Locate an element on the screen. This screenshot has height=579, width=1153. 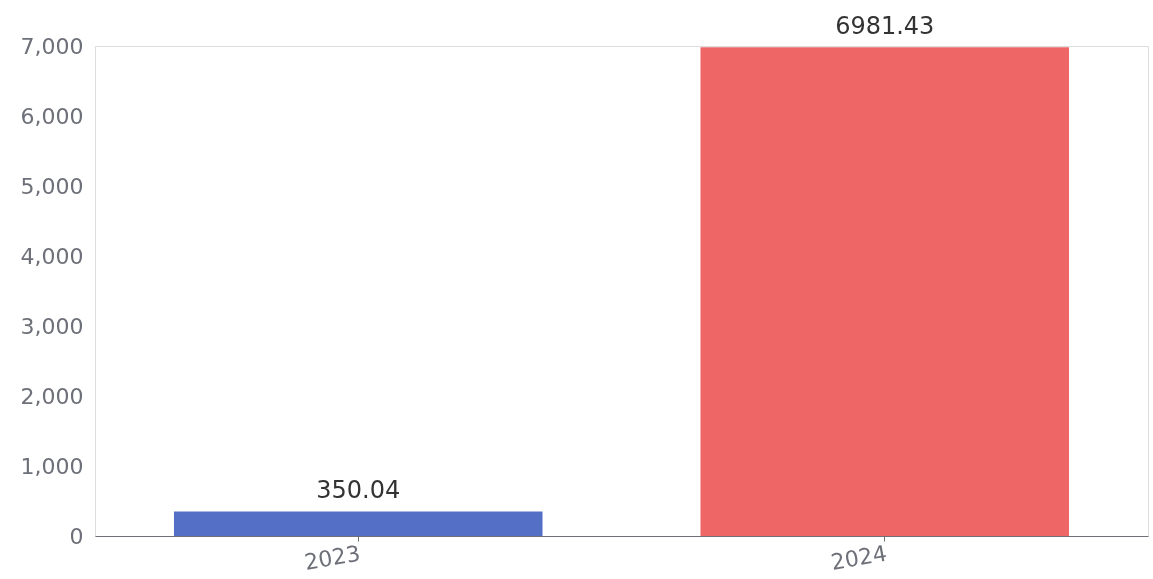
y-tick-label: 2,000 is located at coordinates (52, 396).